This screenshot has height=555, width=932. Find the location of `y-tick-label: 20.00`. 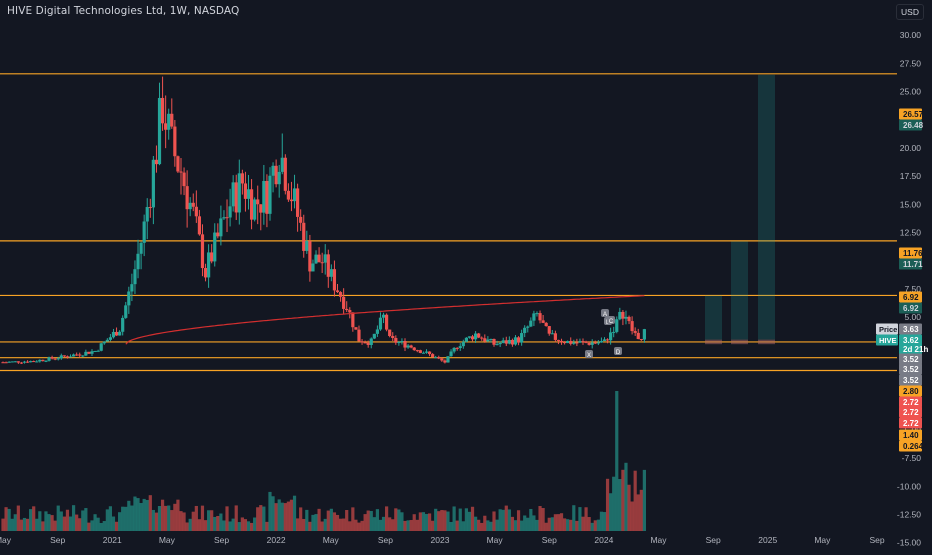

y-tick-label: 20.00 is located at coordinates (911, 148).